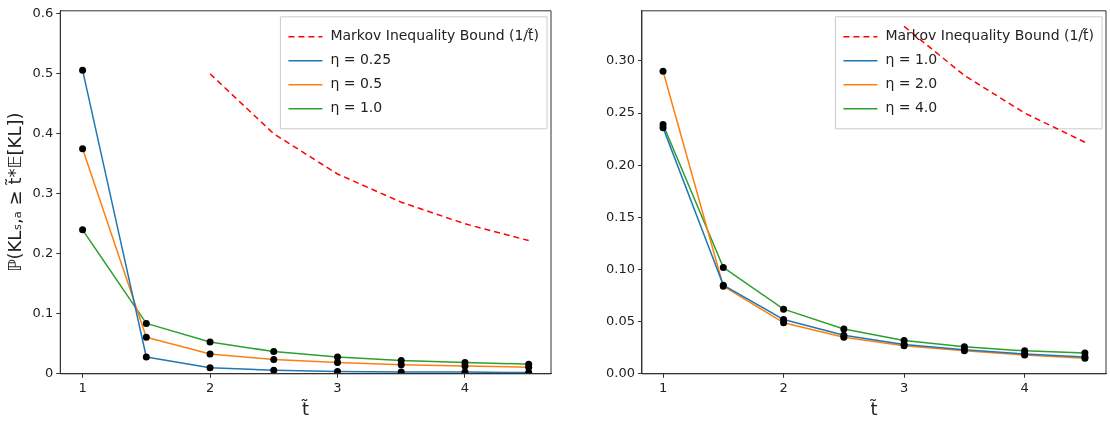 This screenshot has width=1110, height=421. What do you see at coordinates (43, 193) in the screenshot?
I see `y-tick-label: 0.3` at bounding box center [43, 193].